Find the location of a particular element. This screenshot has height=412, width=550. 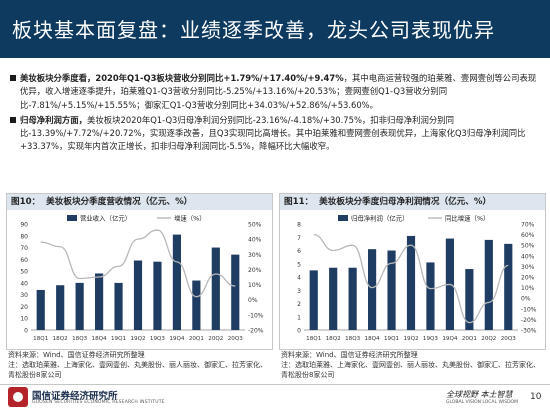

x-tick-label: 19Q4 is located at coordinates (177, 339).